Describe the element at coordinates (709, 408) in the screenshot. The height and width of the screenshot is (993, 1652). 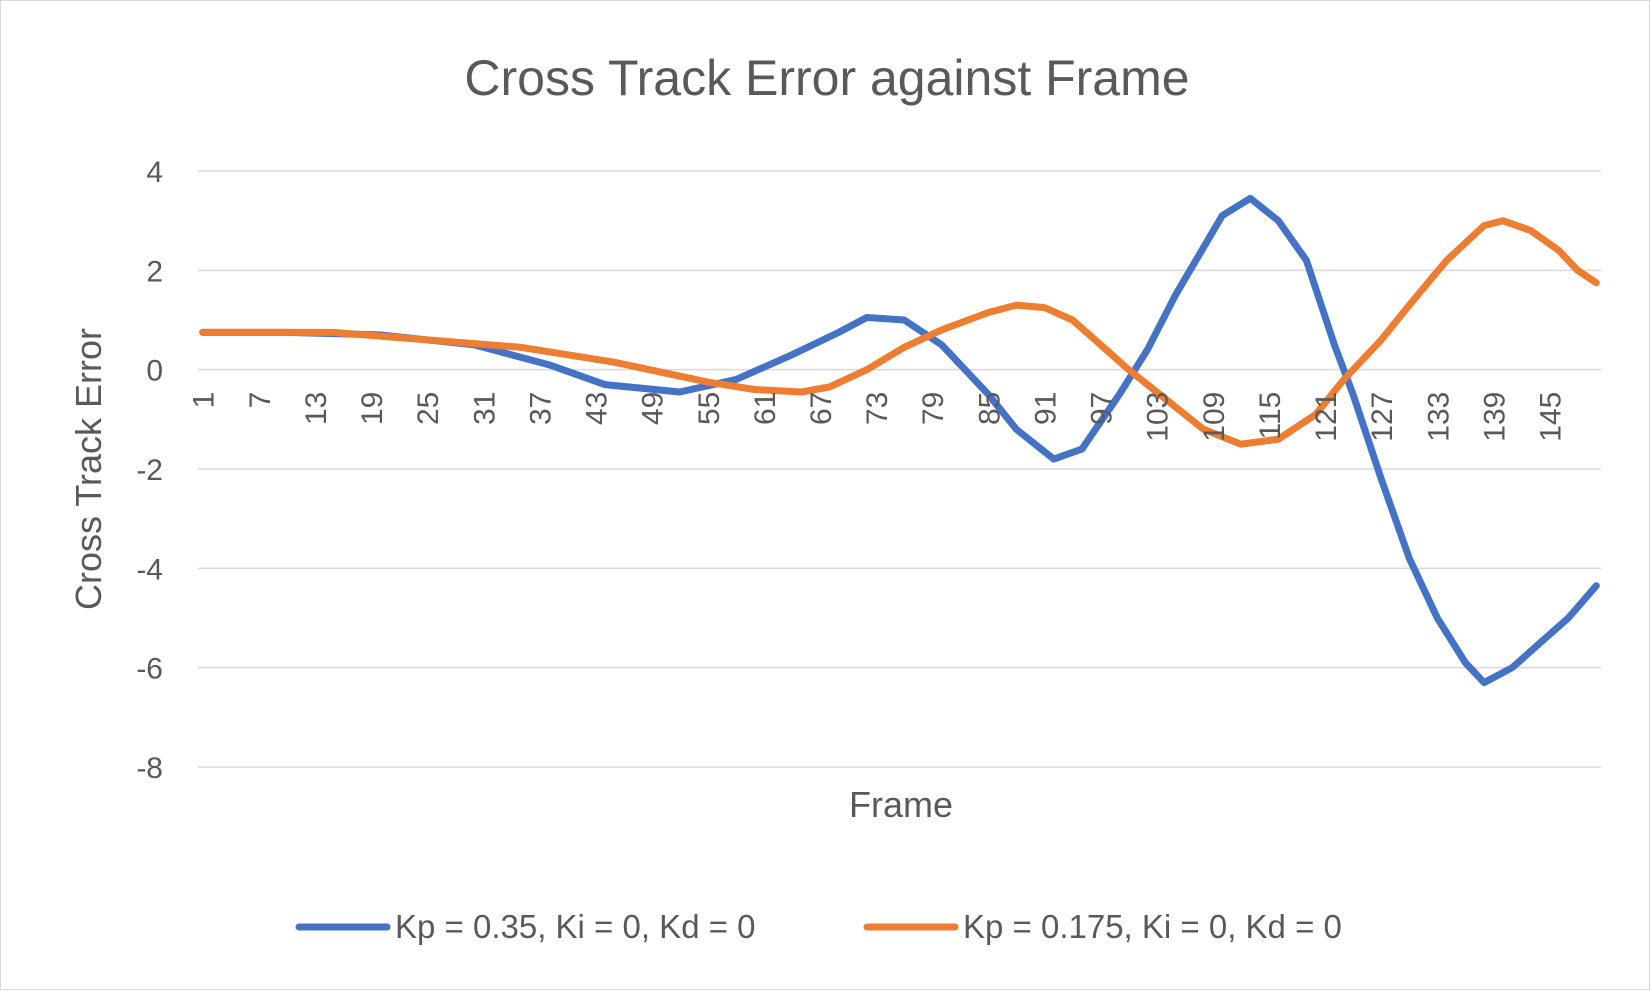
I see `x-tick-label: 55` at that location.